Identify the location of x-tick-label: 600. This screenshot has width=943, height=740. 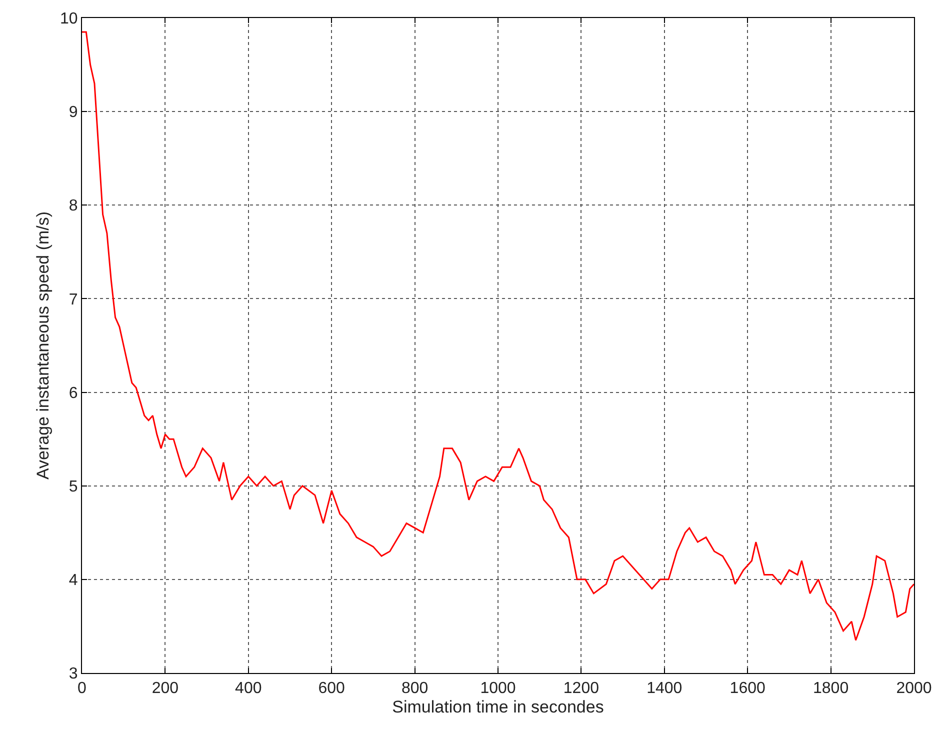
(332, 689).